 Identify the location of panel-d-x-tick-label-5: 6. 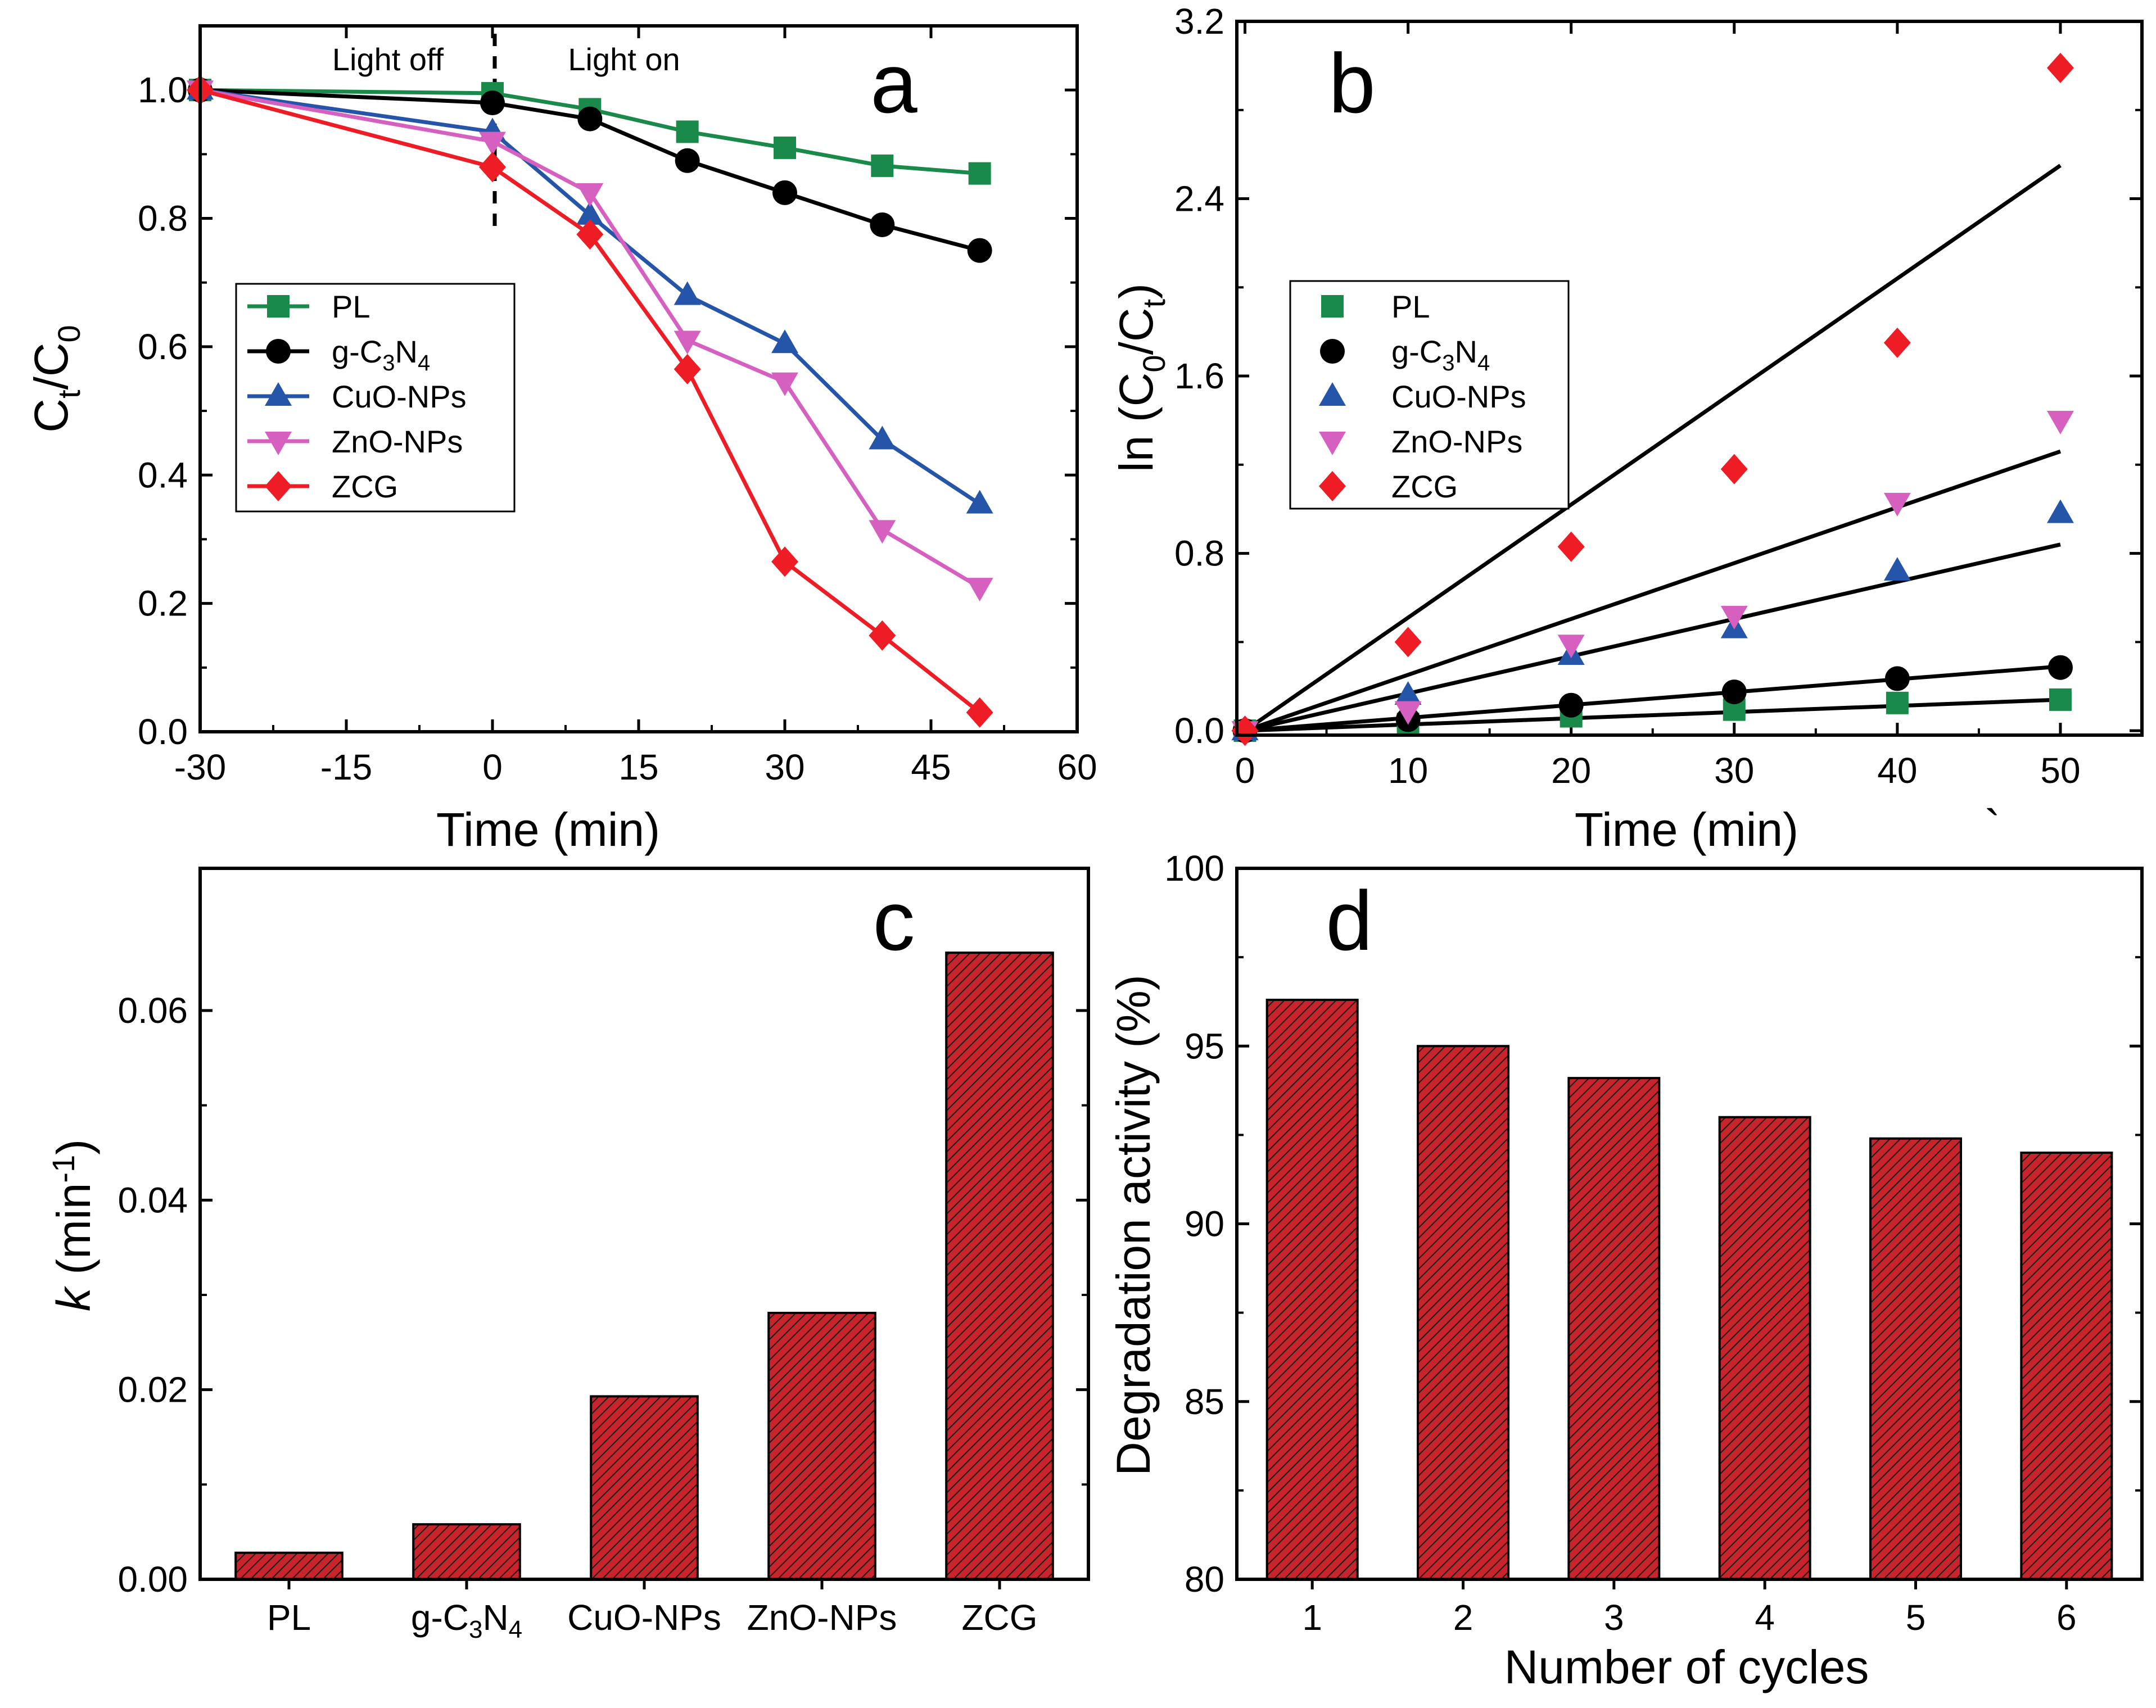
(2067, 1617).